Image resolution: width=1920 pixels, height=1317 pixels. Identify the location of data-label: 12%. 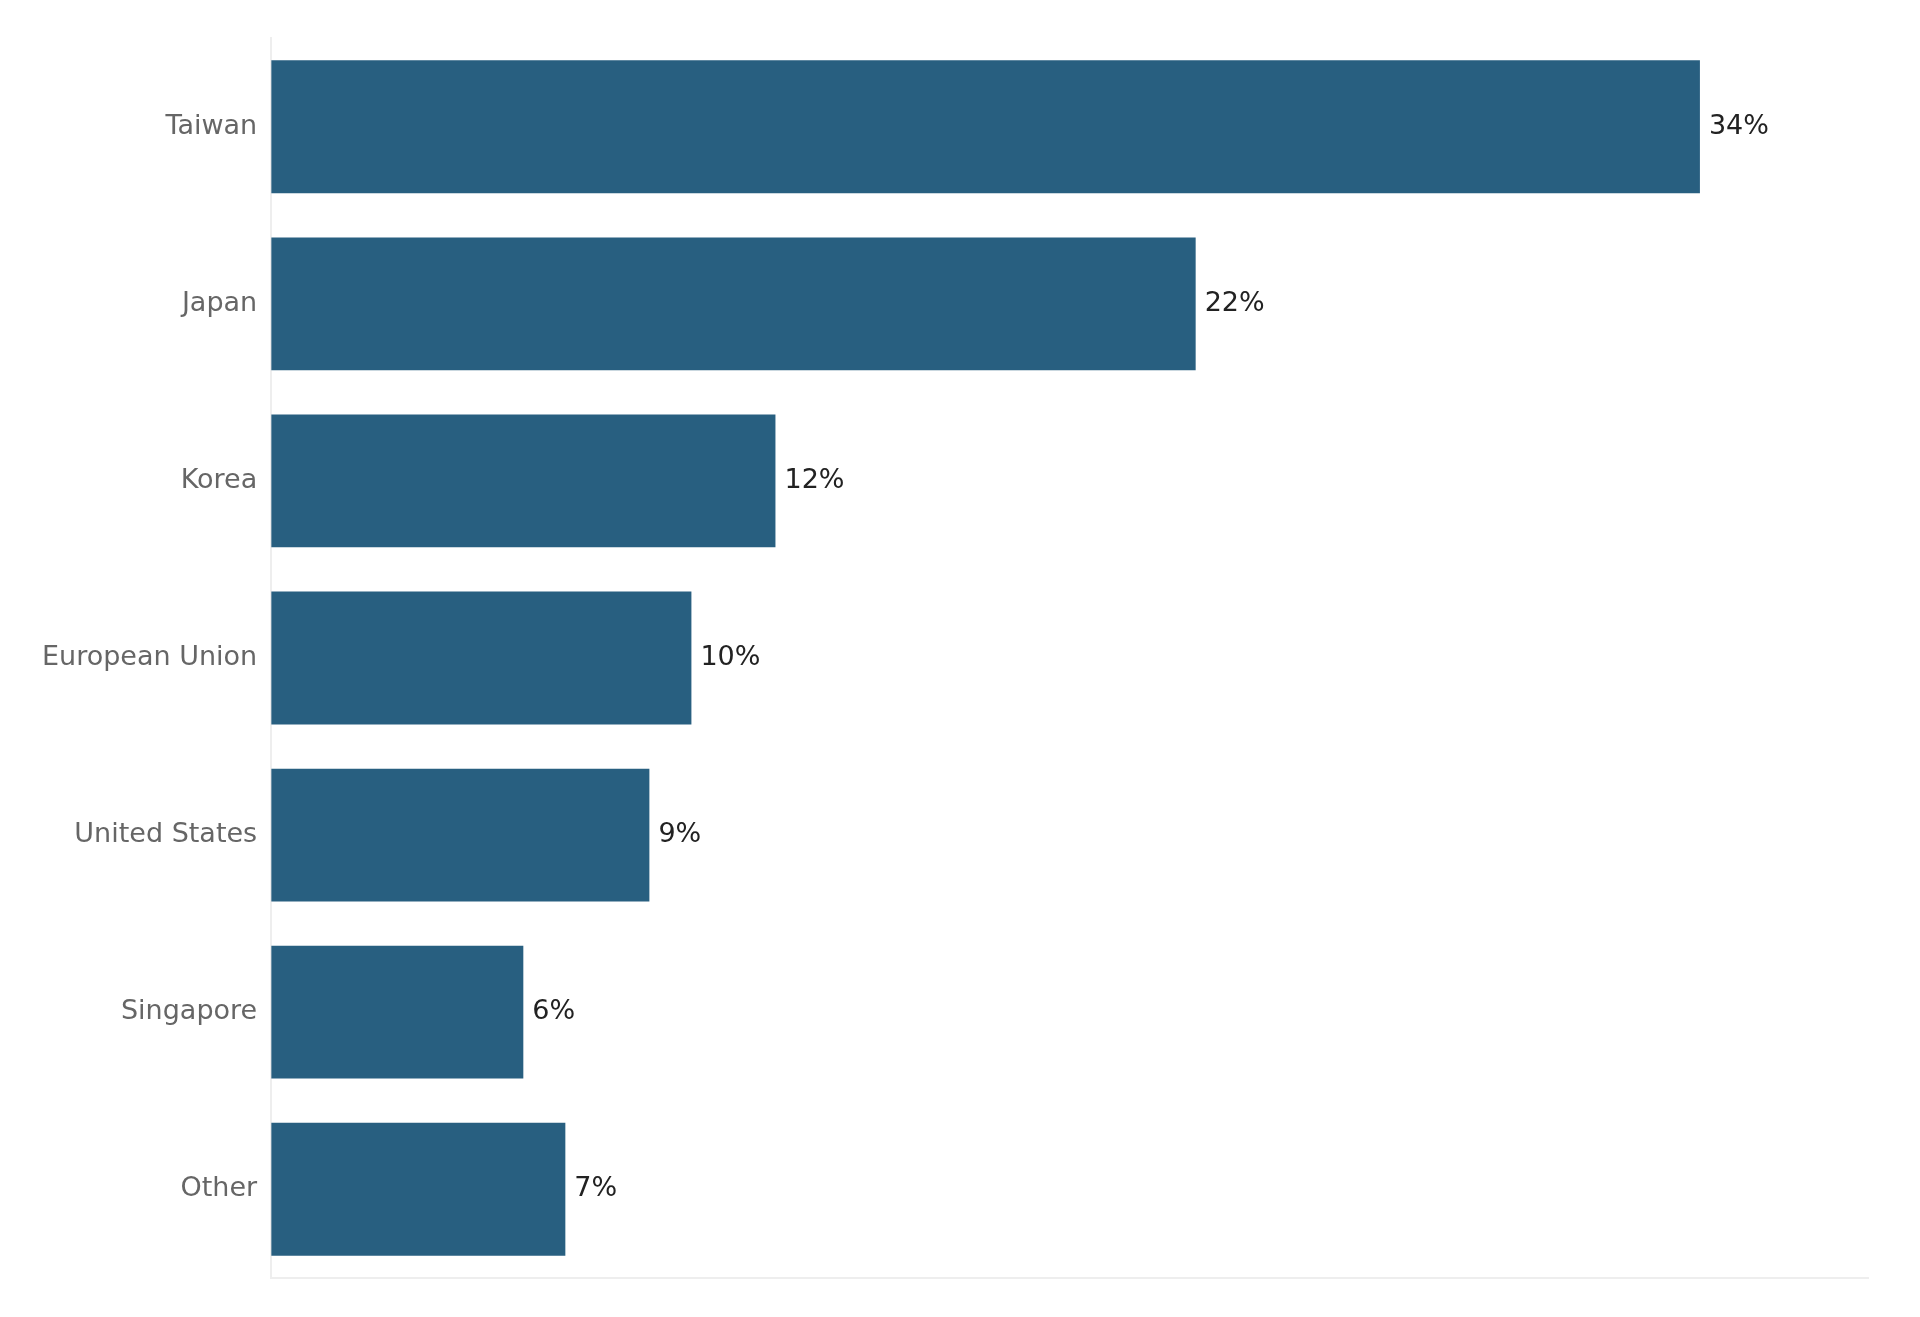
(814, 478).